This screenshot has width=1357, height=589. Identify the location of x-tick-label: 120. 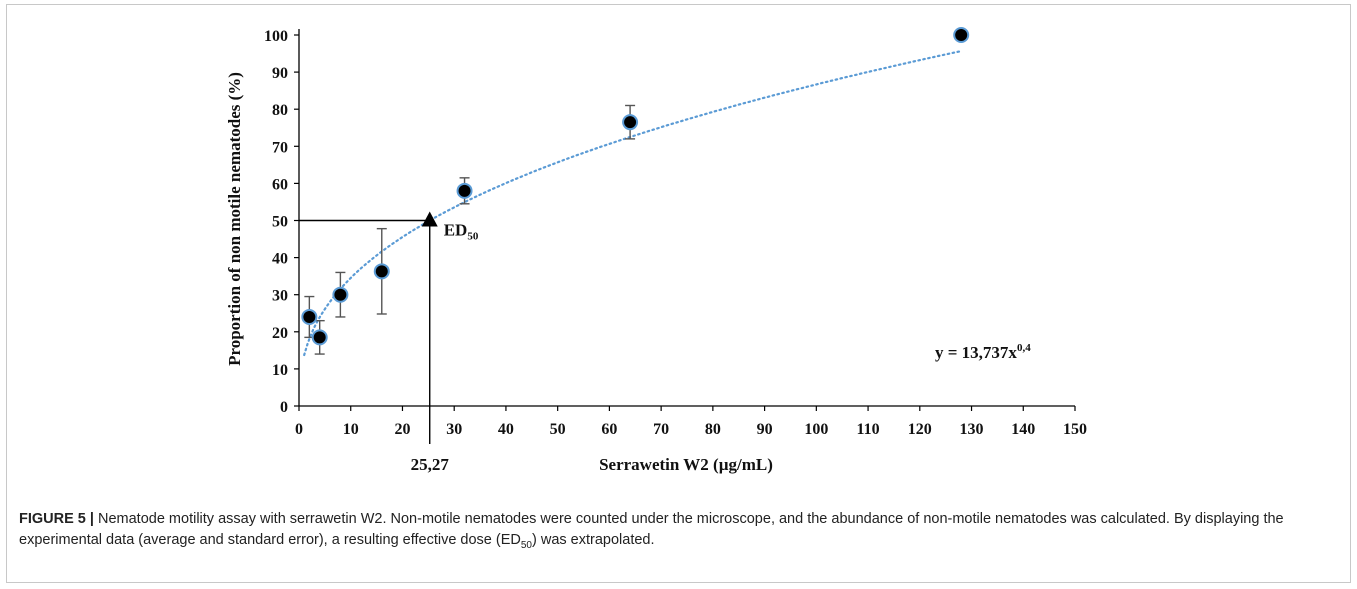
(920, 429).